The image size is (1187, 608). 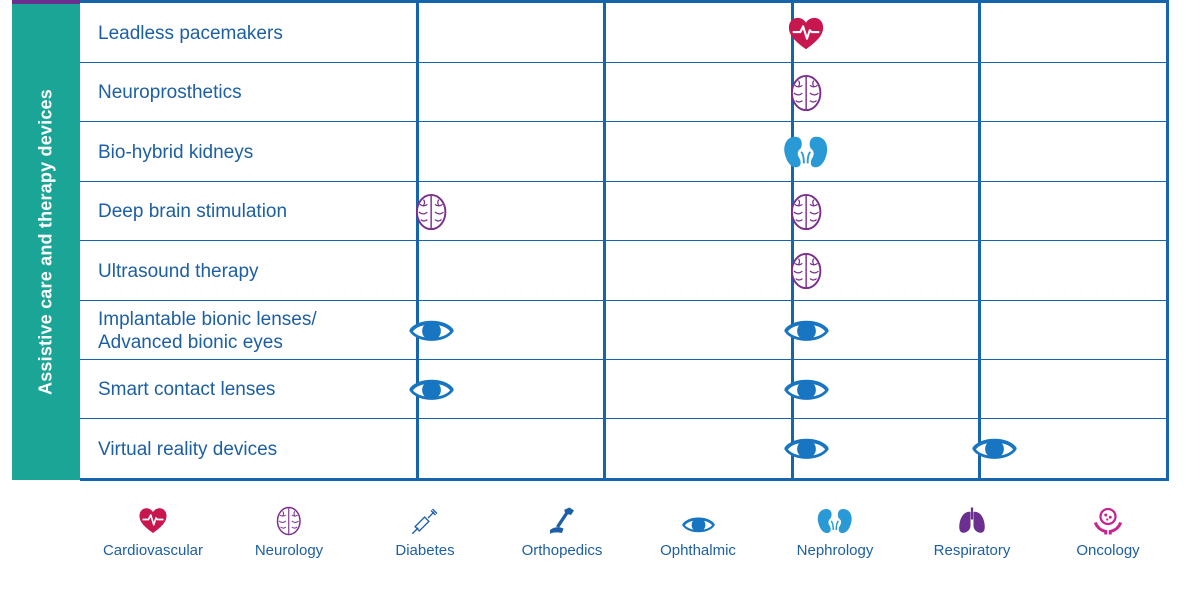 What do you see at coordinates (698, 550) in the screenshot?
I see `legend-label: Ophthalmic` at bounding box center [698, 550].